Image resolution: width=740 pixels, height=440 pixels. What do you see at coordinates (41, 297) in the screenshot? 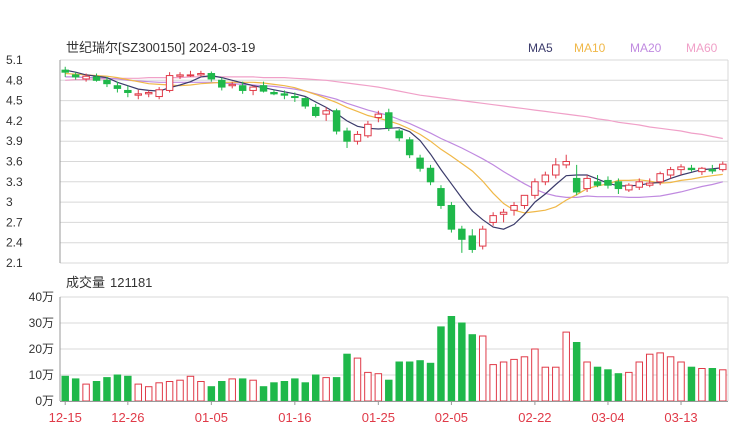
I see `volume-tick-label: 40万` at bounding box center [41, 297].